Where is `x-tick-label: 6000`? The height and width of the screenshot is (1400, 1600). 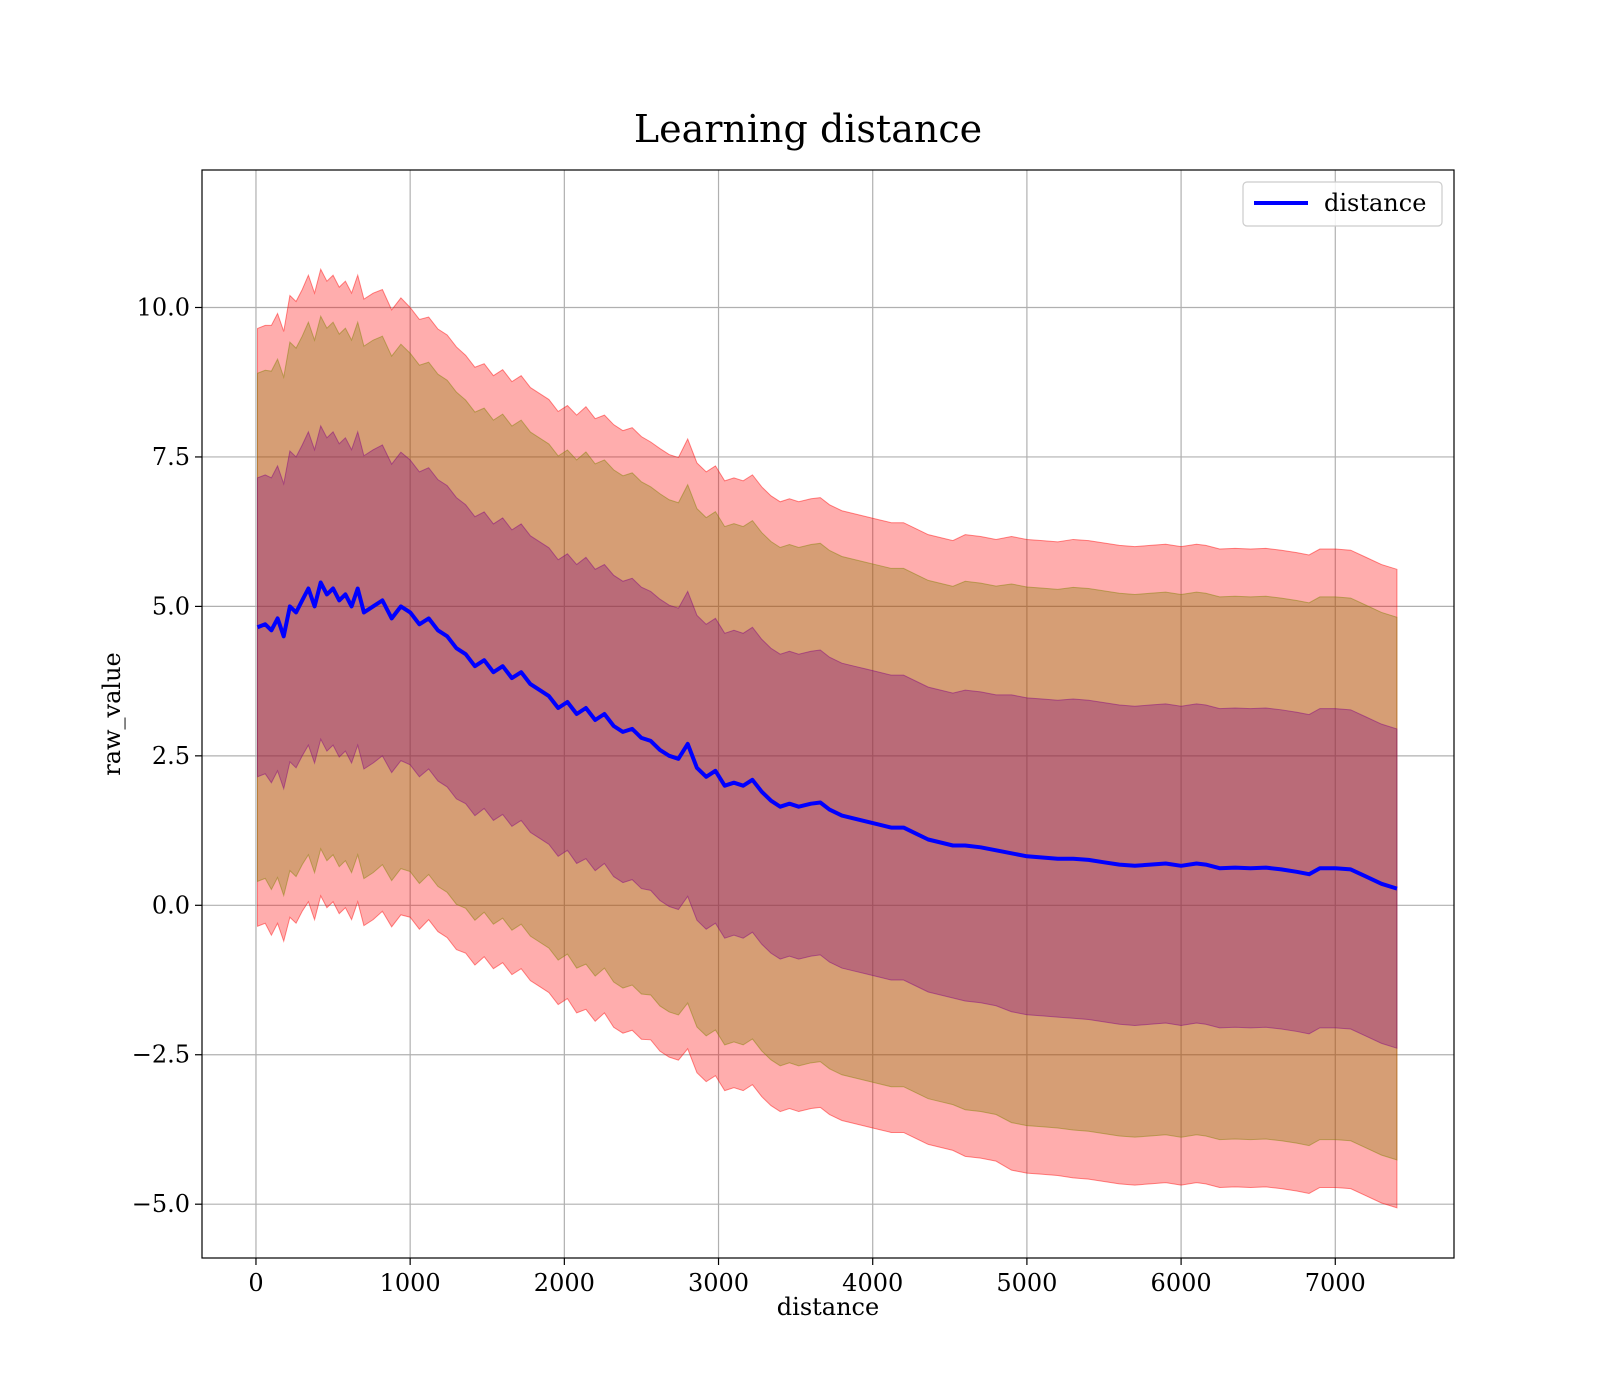
x-tick-label: 6000 is located at coordinates (1181, 1283).